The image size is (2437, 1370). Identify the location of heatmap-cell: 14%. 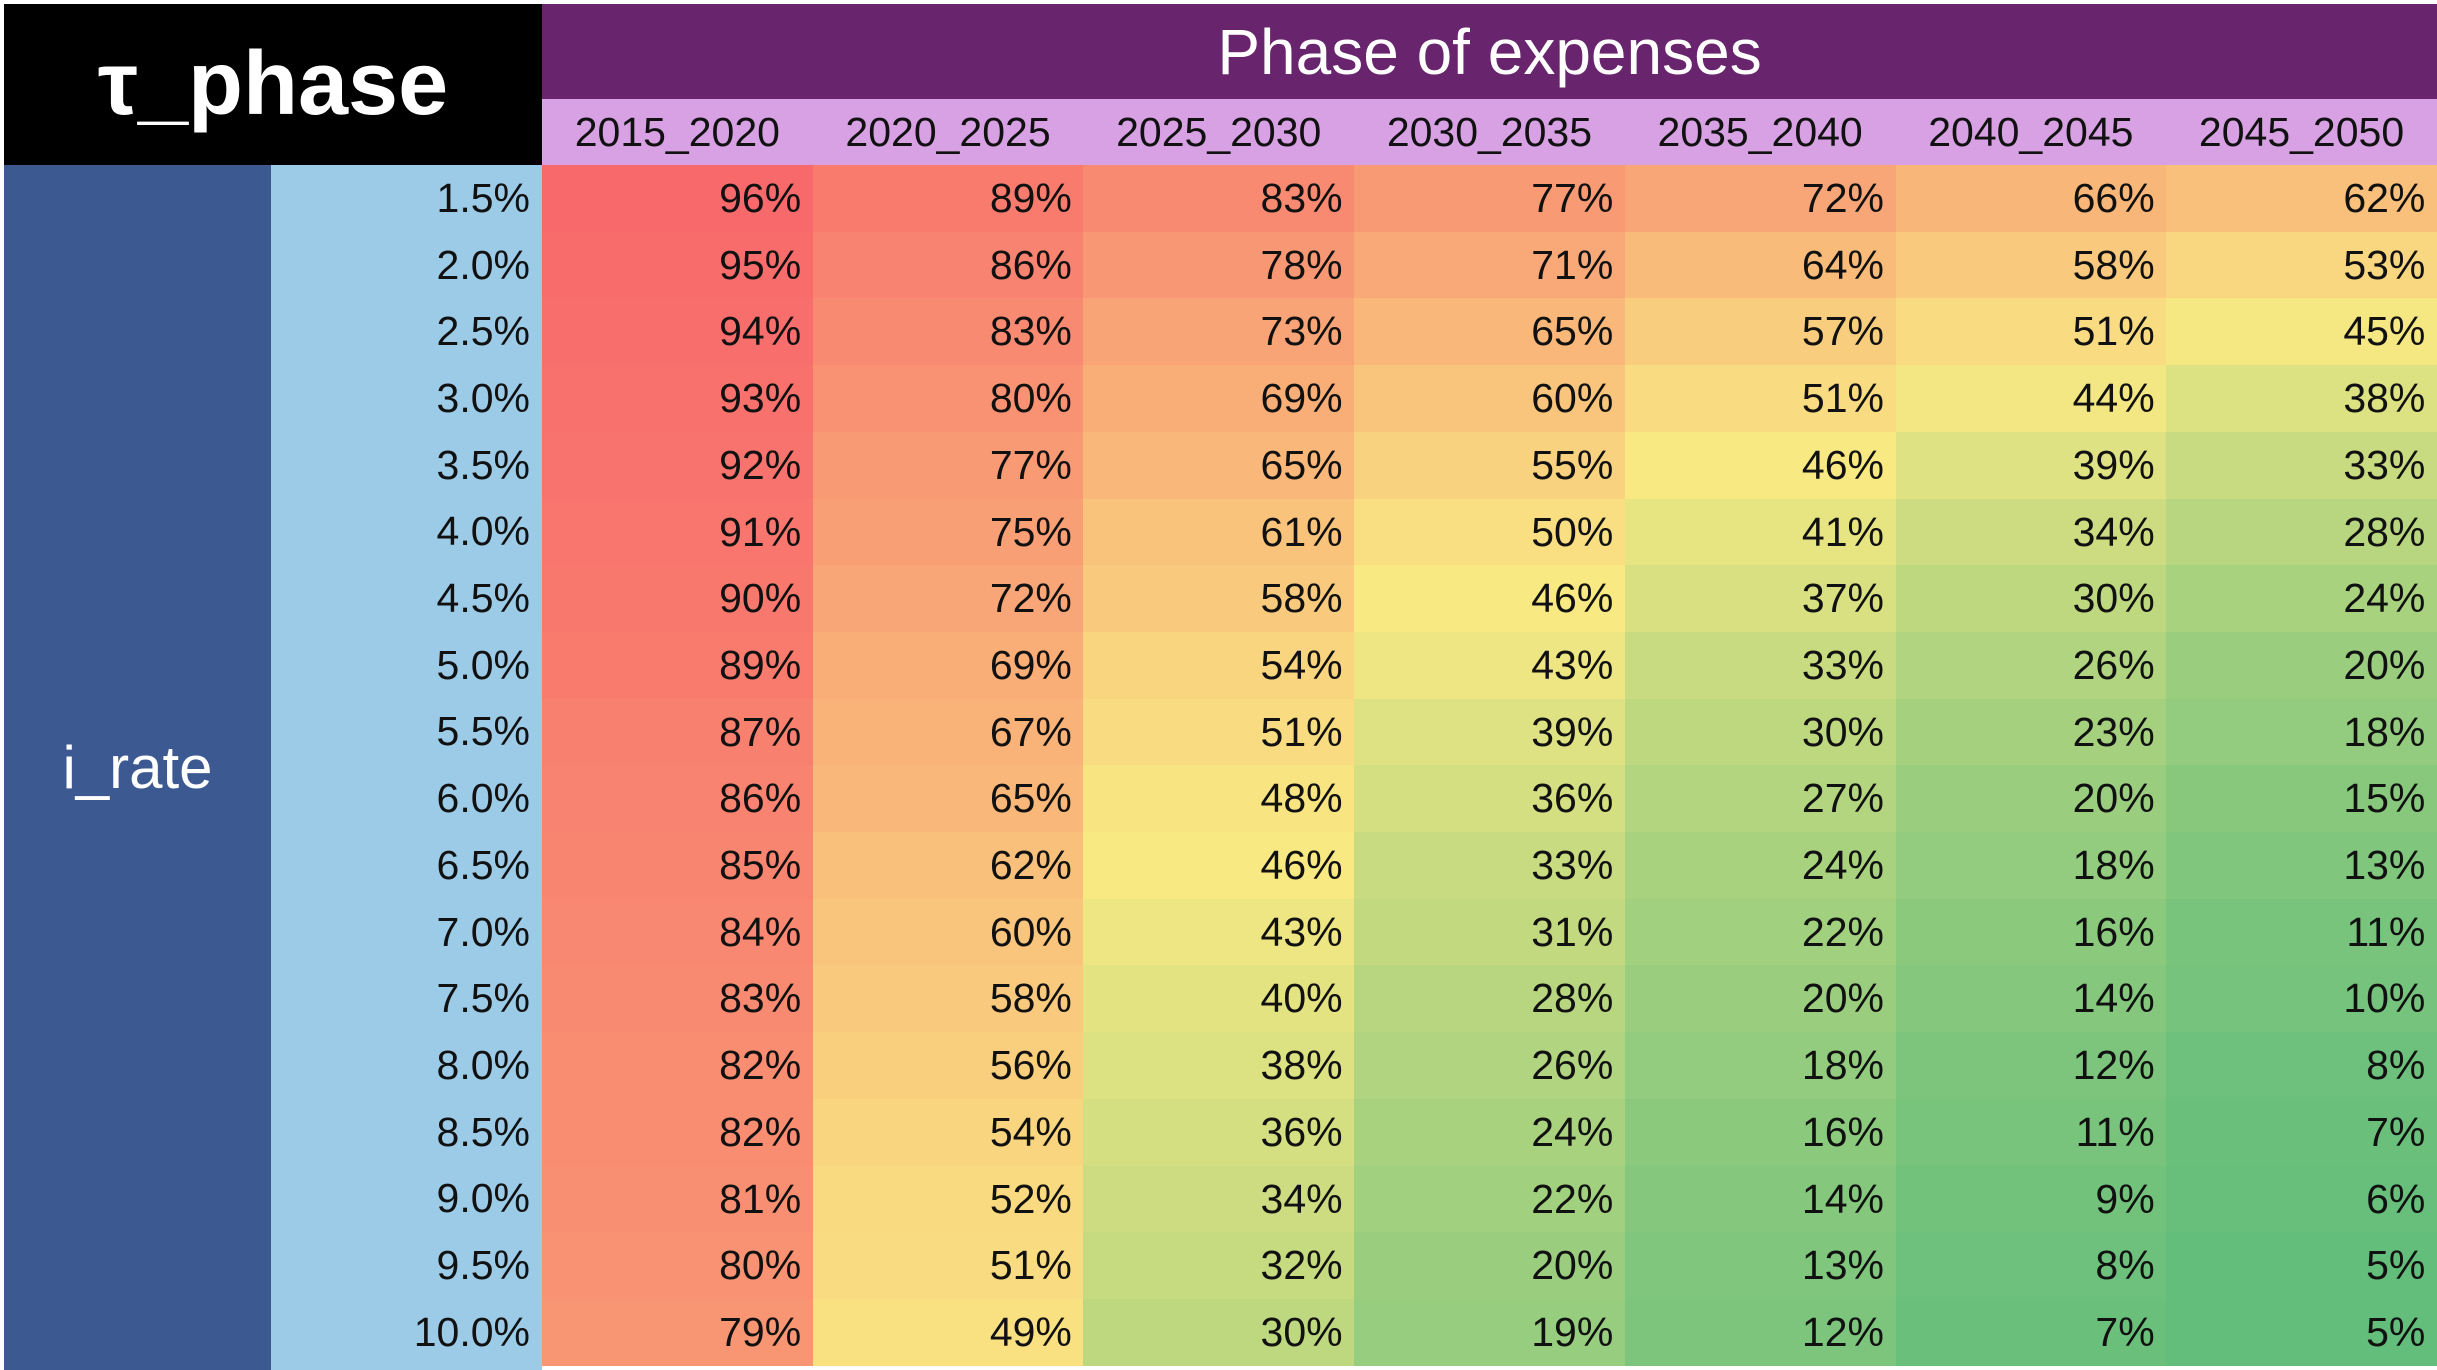
(1760, 1199).